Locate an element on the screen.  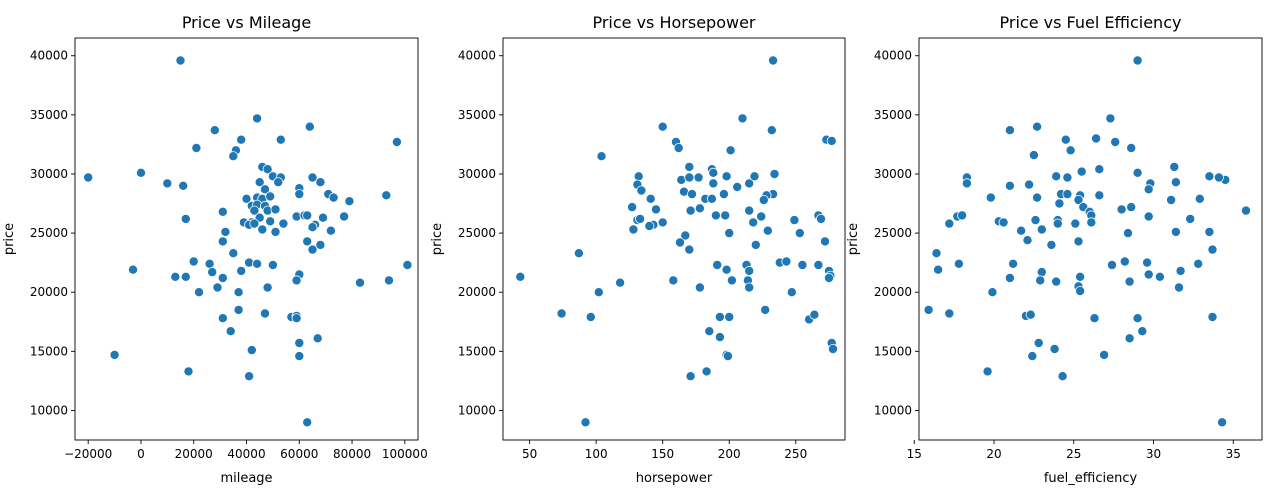
y-tick-label: 35000 is located at coordinates (893, 115).